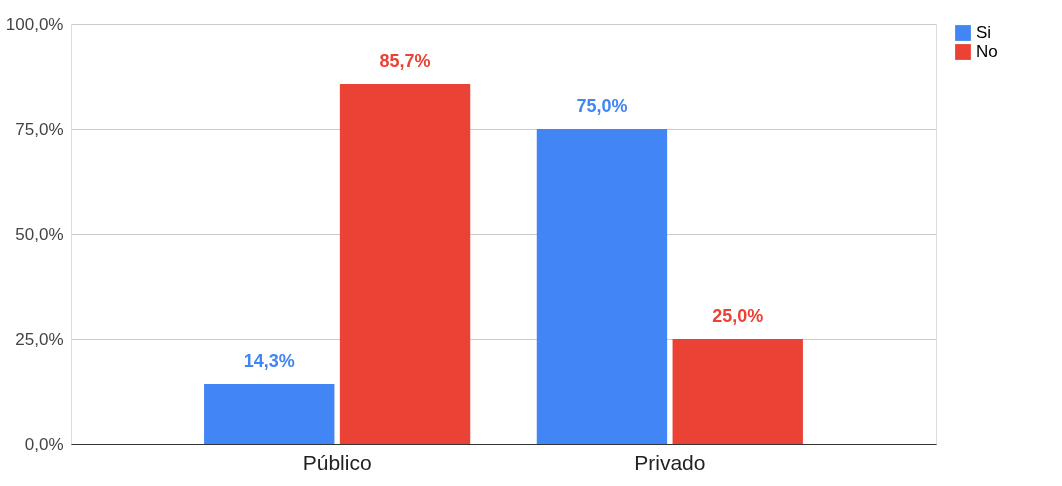 Image resolution: width=1062 pixels, height=486 pixels. Describe the element at coordinates (269, 360) in the screenshot. I see `data-label: 14,3%` at that location.